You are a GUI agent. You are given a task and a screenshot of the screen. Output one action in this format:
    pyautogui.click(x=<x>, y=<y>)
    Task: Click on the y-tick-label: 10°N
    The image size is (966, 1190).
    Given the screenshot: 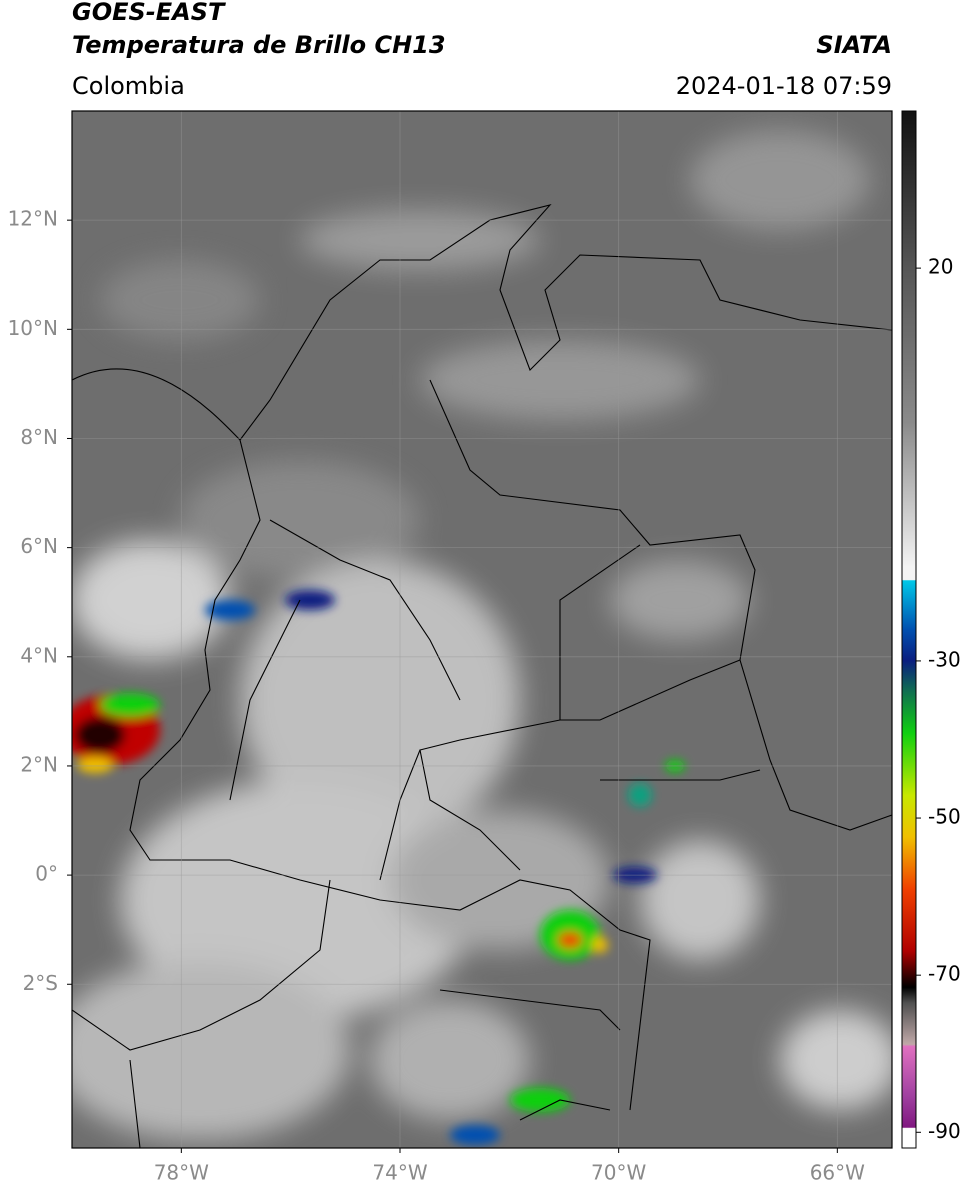 What is the action you would take?
    pyautogui.click(x=33, y=328)
    